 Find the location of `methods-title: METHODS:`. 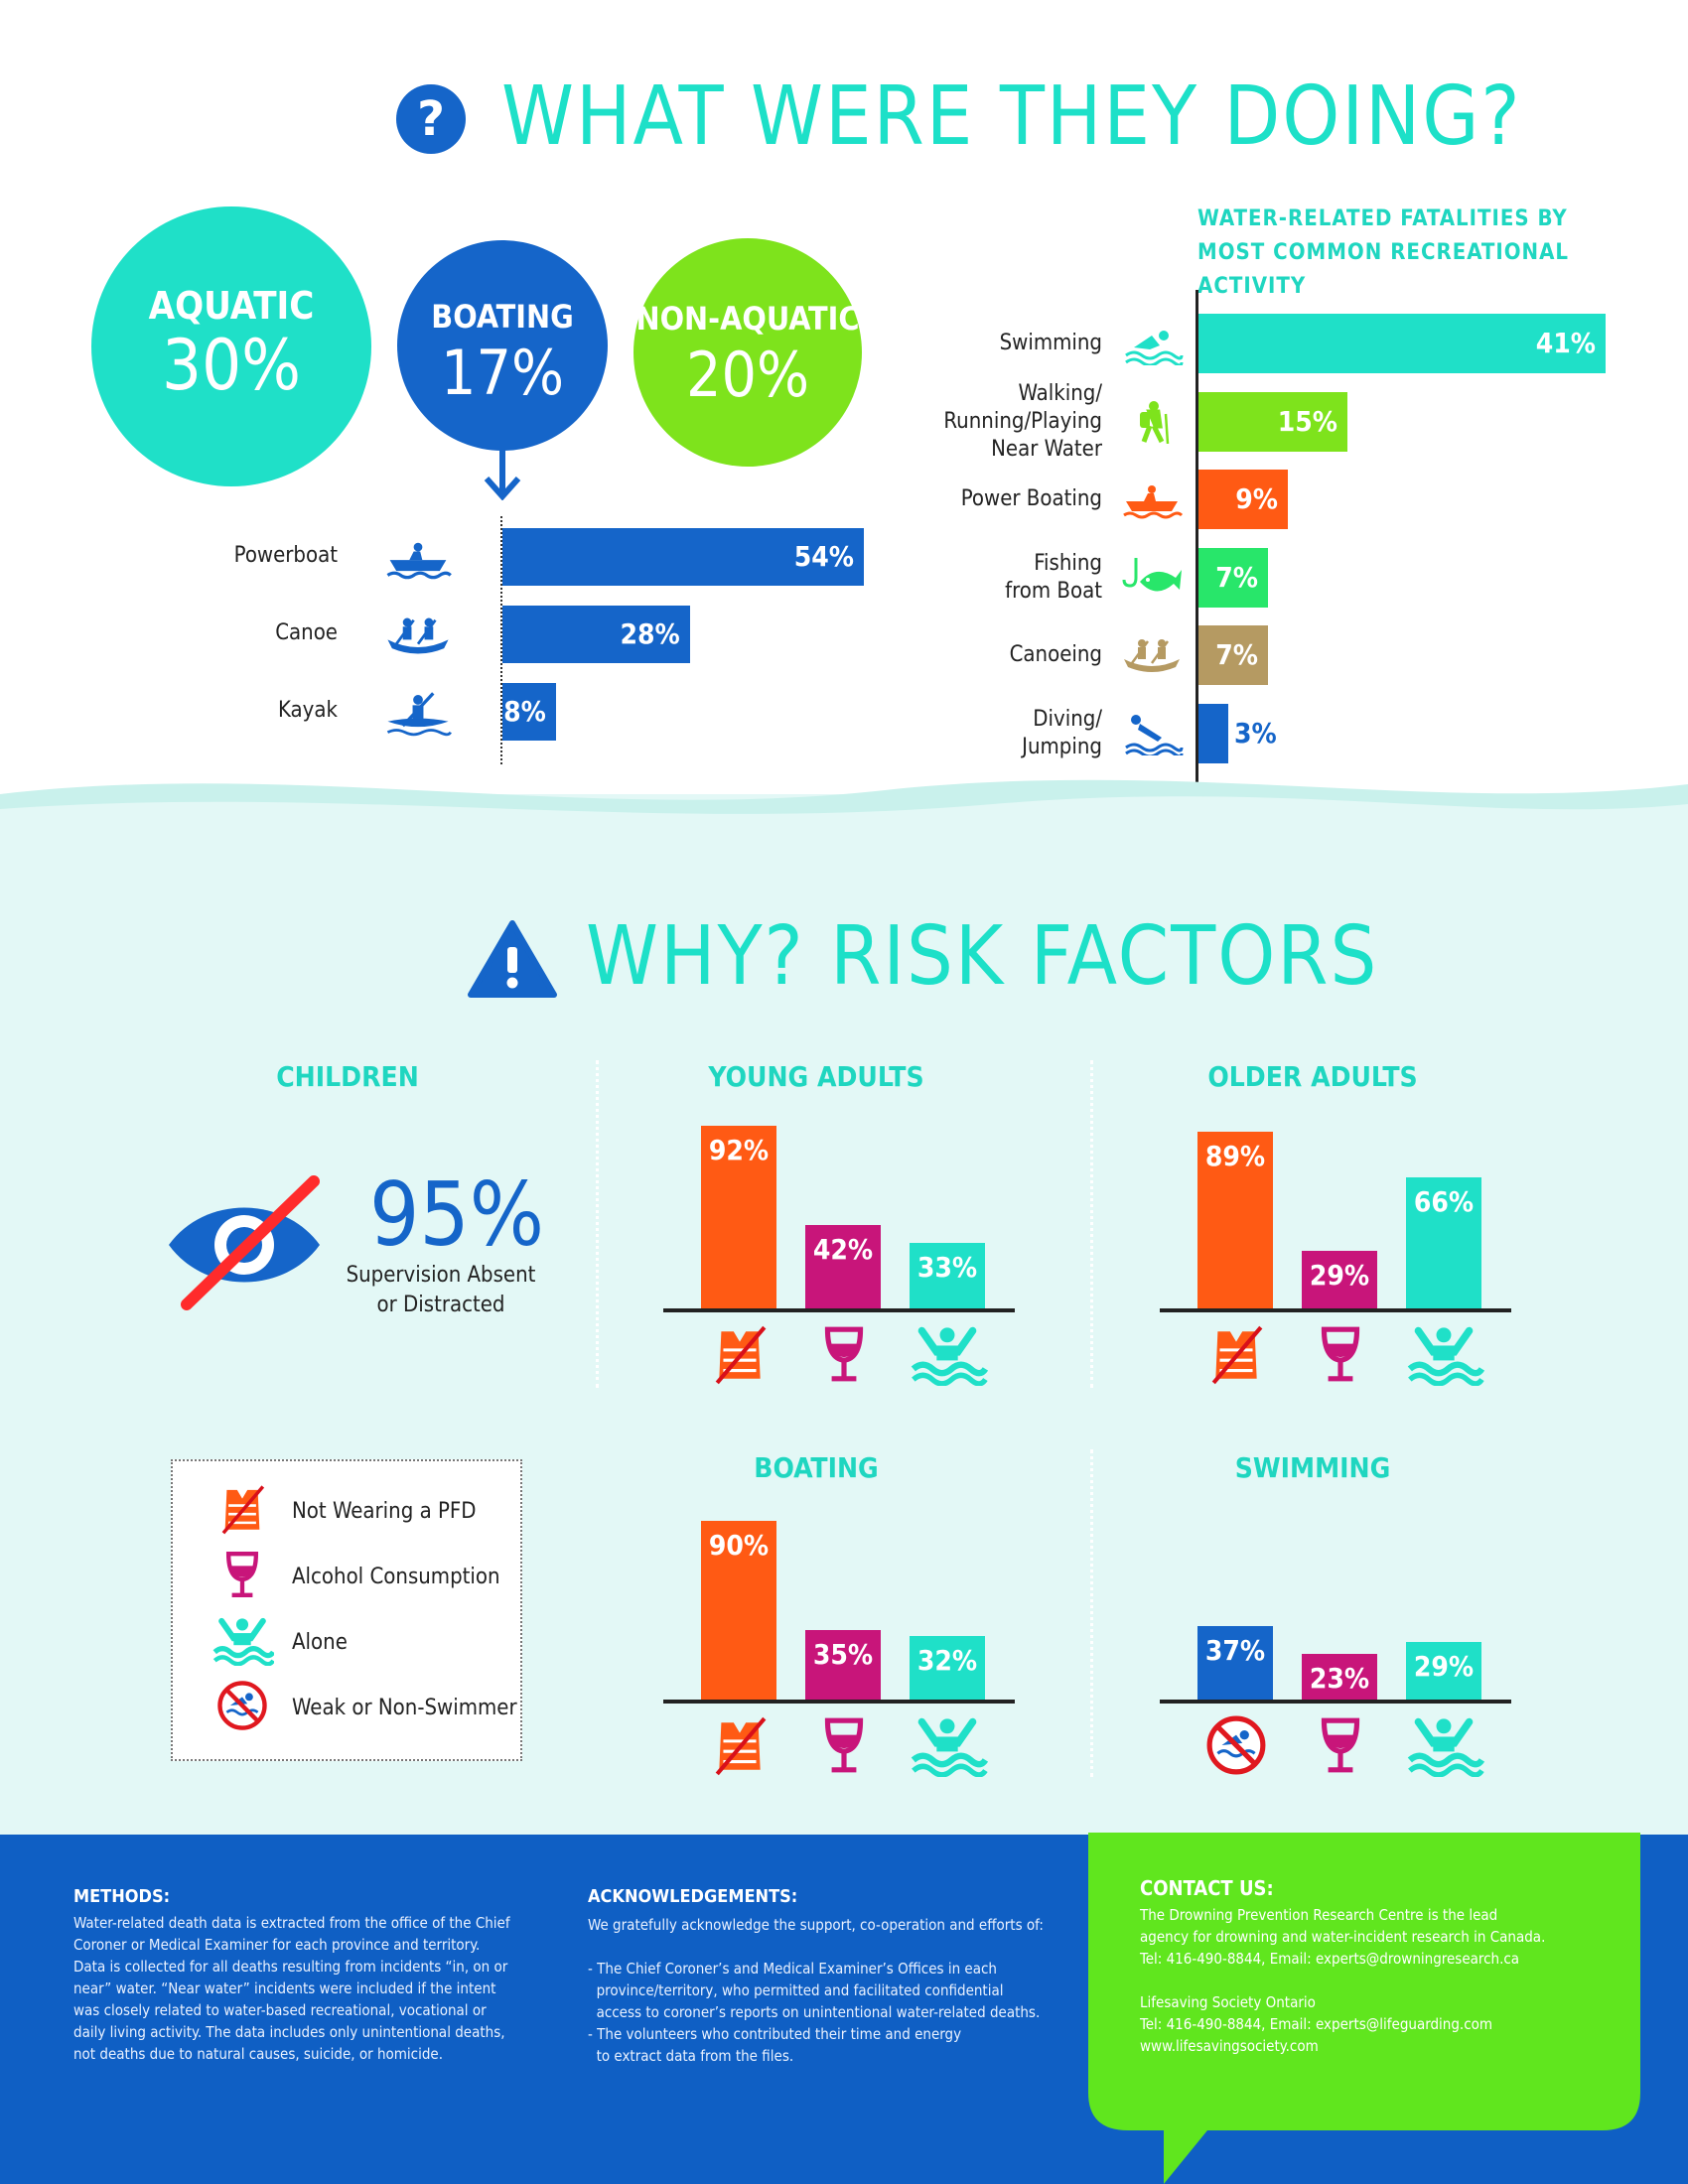

methods-title: METHODS: is located at coordinates (122, 1896).